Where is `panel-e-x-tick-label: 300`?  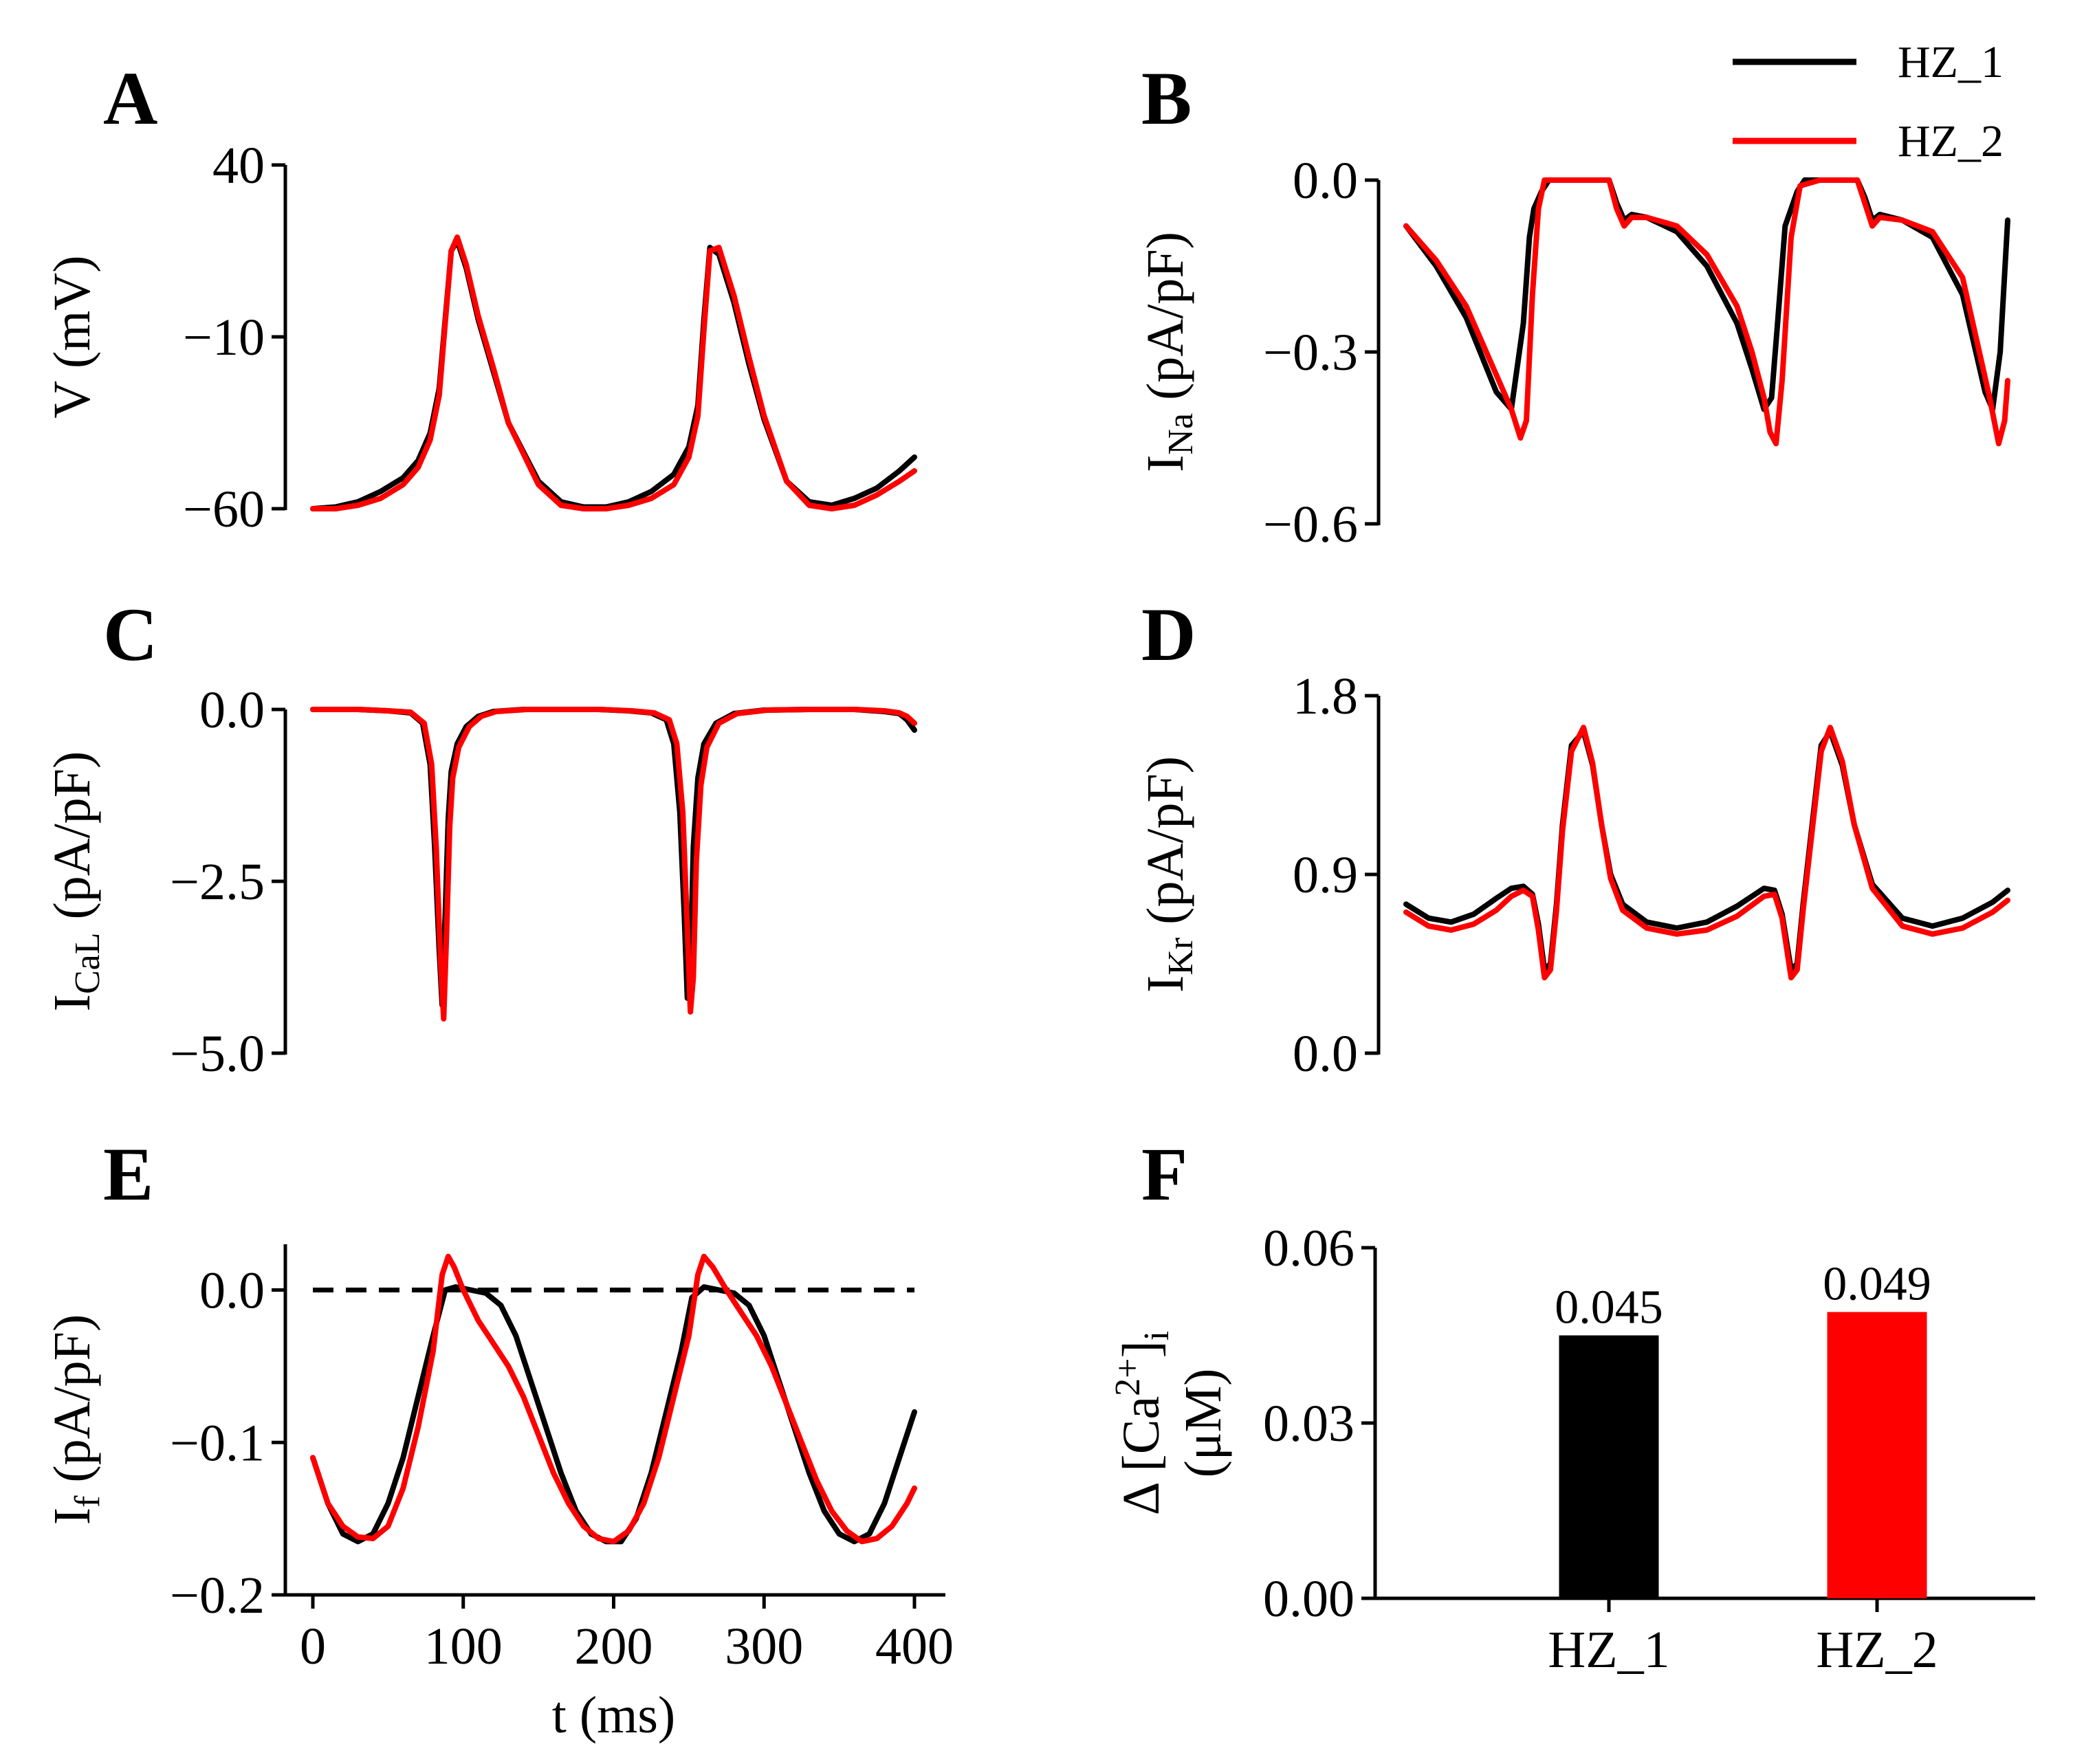
panel-e-x-tick-label: 300 is located at coordinates (764, 1647).